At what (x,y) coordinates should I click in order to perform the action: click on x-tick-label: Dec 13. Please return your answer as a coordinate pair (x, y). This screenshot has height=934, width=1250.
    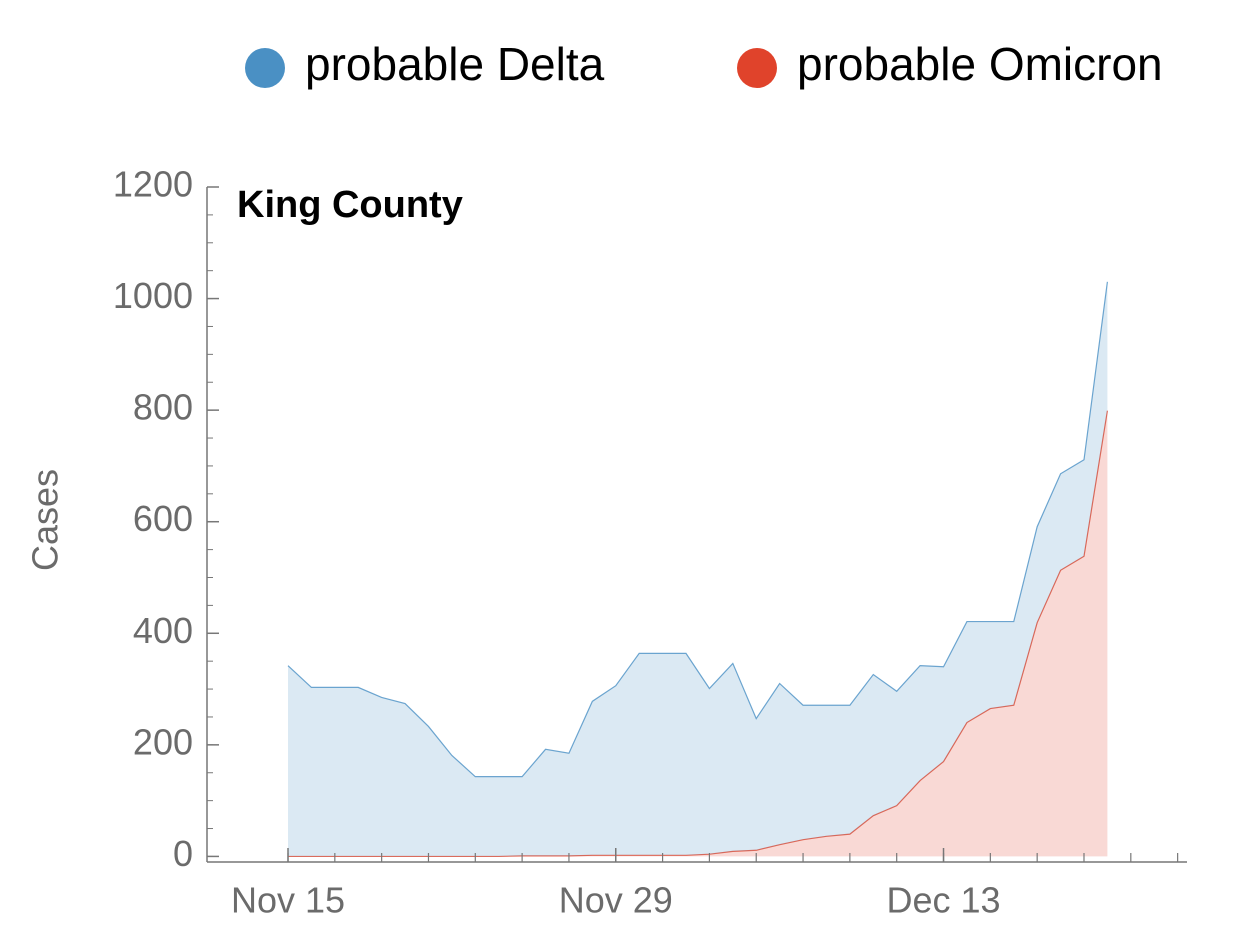
    Looking at the image, I should click on (943, 900).